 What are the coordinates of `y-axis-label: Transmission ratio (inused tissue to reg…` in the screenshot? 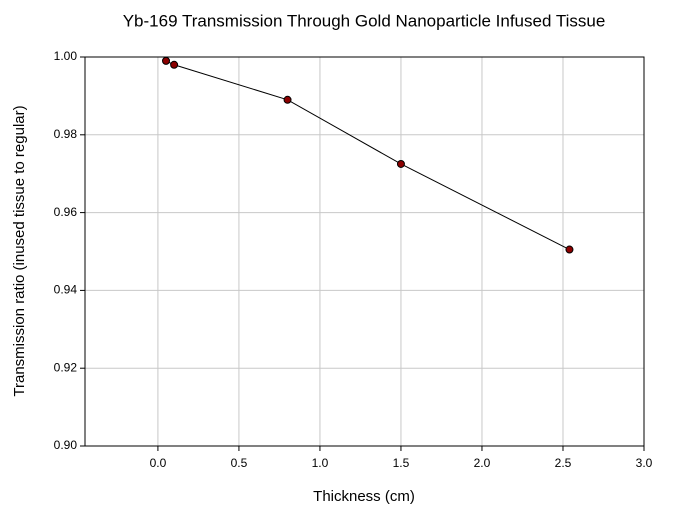 It's located at (19, 250).